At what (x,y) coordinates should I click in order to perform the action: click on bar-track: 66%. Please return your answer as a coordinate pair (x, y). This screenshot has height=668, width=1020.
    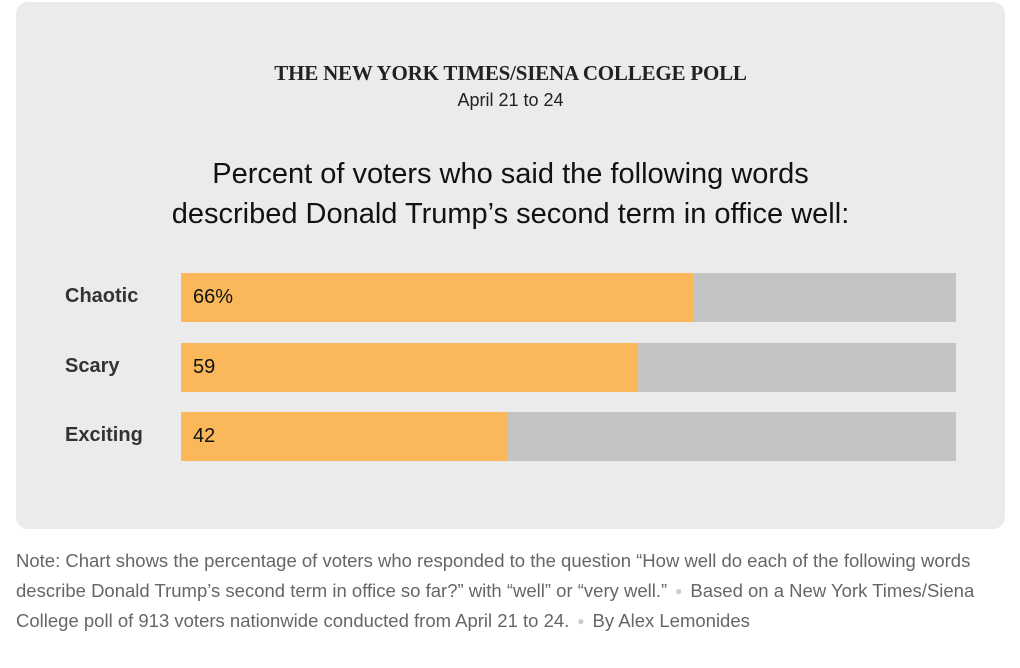
    Looking at the image, I should click on (568, 297).